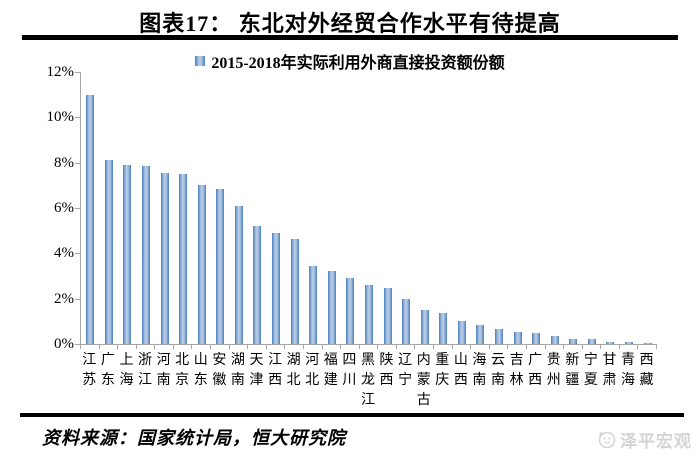 The width and height of the screenshot is (700, 464). What do you see at coordinates (423, 380) in the screenshot?
I see `x-axis-label-内蒙古: 内蒙古` at bounding box center [423, 380].